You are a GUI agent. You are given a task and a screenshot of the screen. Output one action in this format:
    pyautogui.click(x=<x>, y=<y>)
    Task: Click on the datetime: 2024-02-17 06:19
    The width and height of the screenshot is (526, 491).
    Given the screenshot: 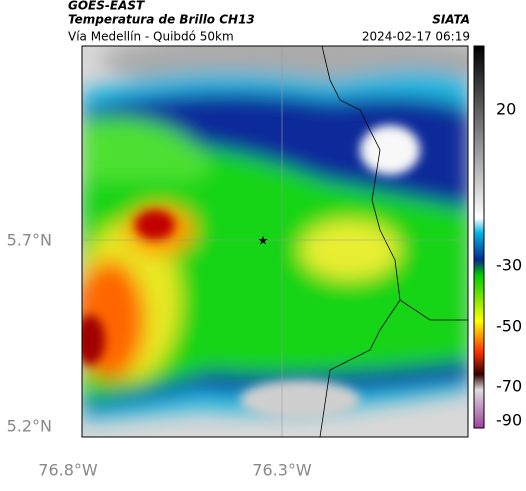 What is the action you would take?
    pyautogui.click(x=416, y=37)
    